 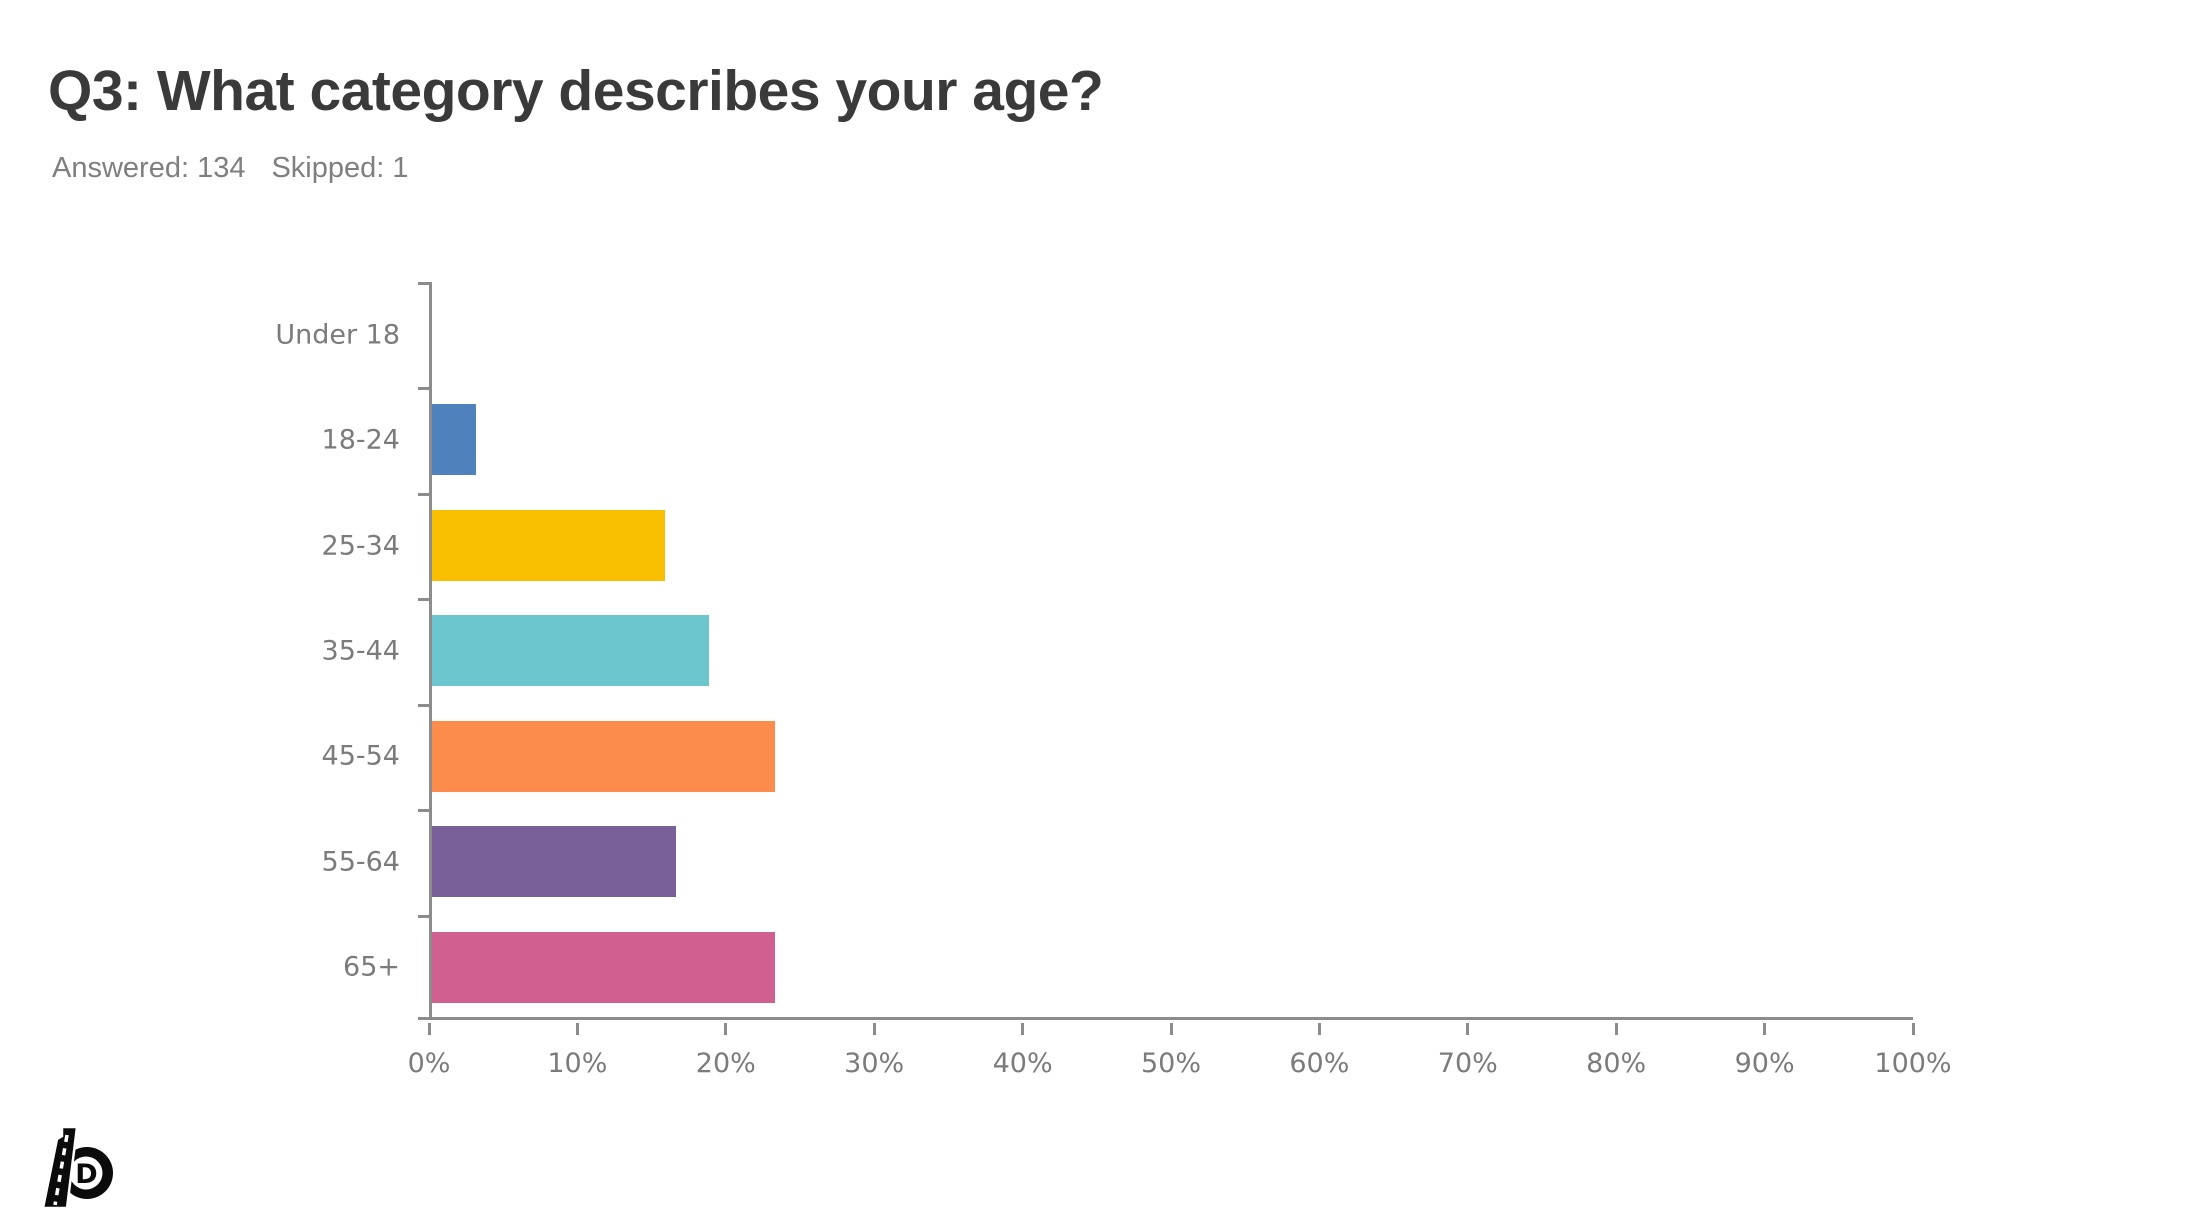 What do you see at coordinates (360, 546) in the screenshot?
I see `category-label: 25-34` at bounding box center [360, 546].